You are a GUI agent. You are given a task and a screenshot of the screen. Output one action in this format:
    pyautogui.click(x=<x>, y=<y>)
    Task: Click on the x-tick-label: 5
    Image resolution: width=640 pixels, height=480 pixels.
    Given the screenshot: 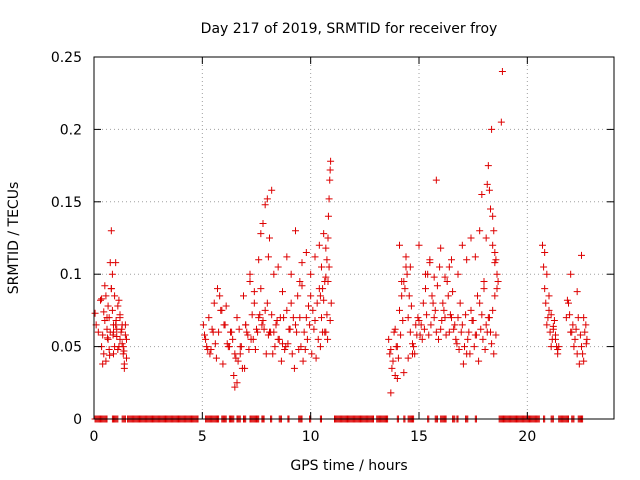 What is the action you would take?
    pyautogui.click(x=202, y=437)
    